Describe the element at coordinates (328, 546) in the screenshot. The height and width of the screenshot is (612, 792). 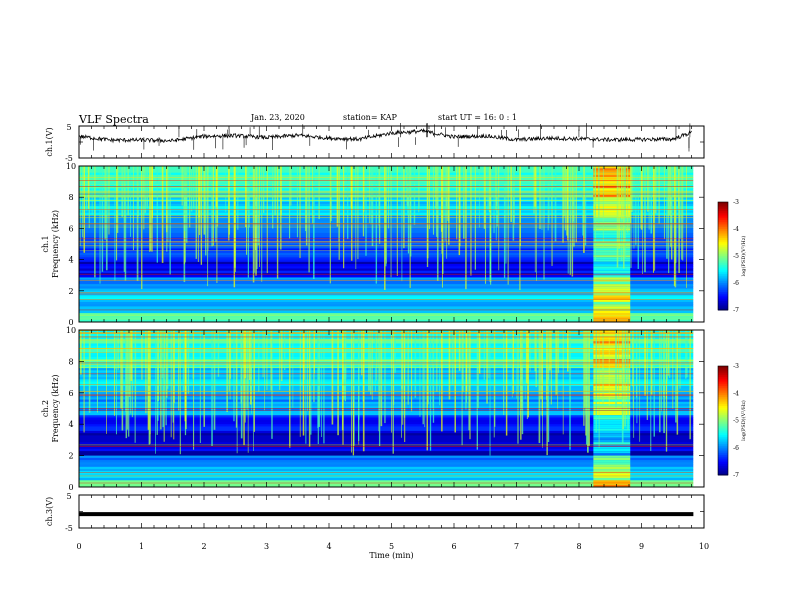
I see `x-tick-label: 4` at that location.